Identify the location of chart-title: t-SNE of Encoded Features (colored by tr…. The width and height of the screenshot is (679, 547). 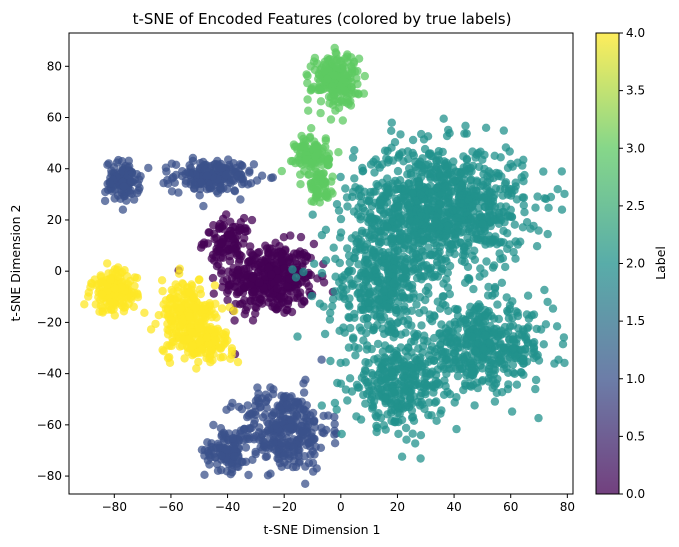
(322, 19).